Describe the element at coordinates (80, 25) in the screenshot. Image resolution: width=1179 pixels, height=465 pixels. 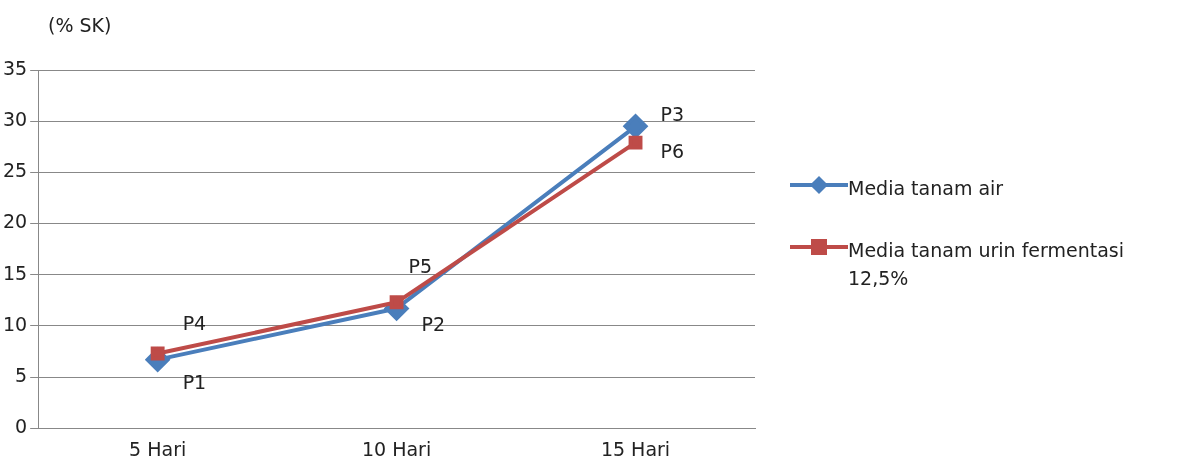
I see `y-axis-title: (% SK)` at that location.